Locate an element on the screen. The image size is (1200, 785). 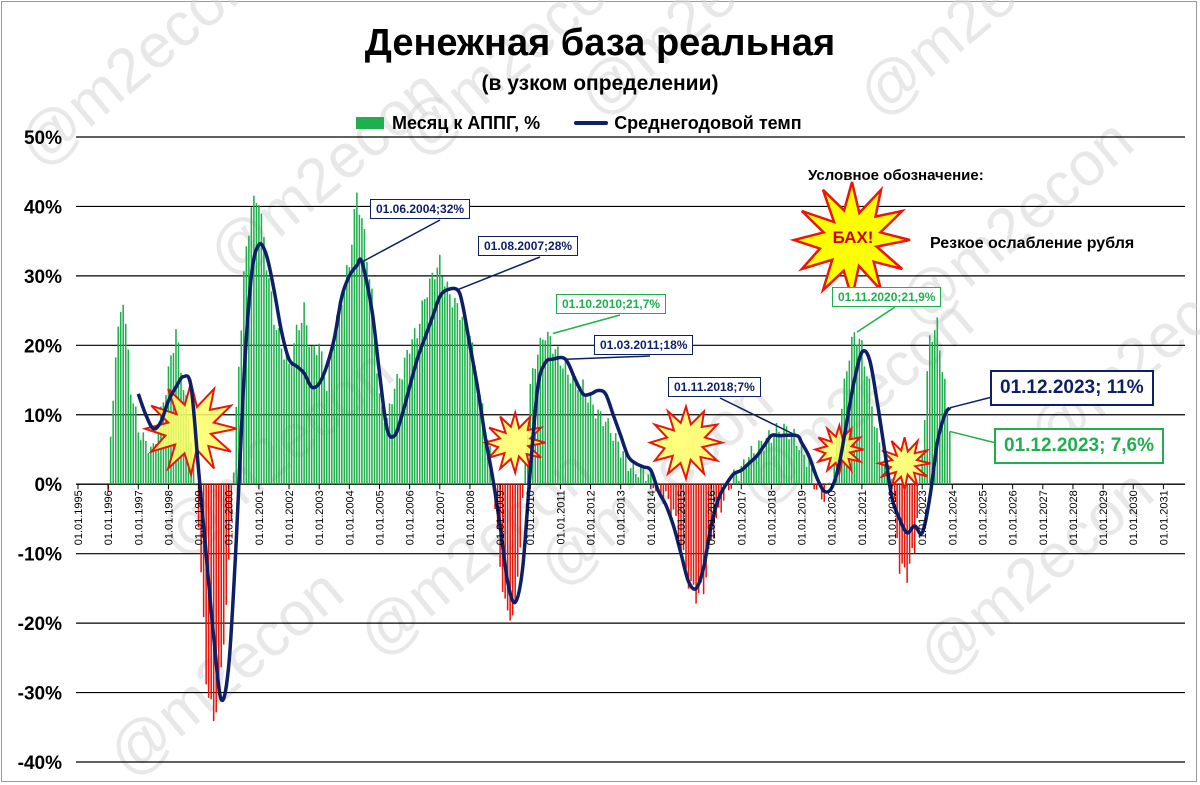
note-heading: Условное обозначение: is located at coordinates (896, 175).